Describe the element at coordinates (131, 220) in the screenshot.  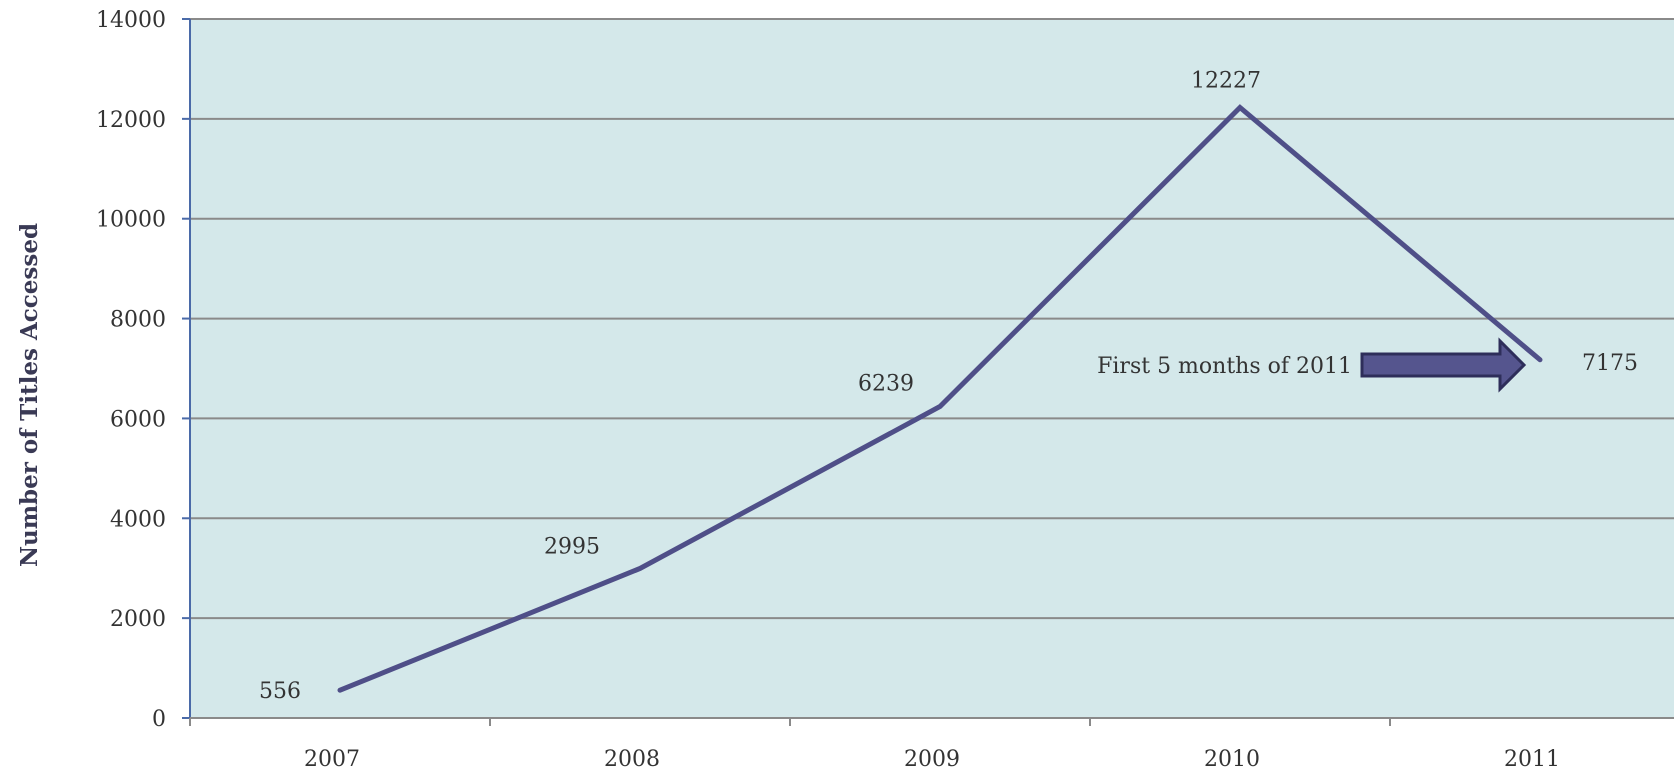
I see `y-tick-label: 10000` at that location.